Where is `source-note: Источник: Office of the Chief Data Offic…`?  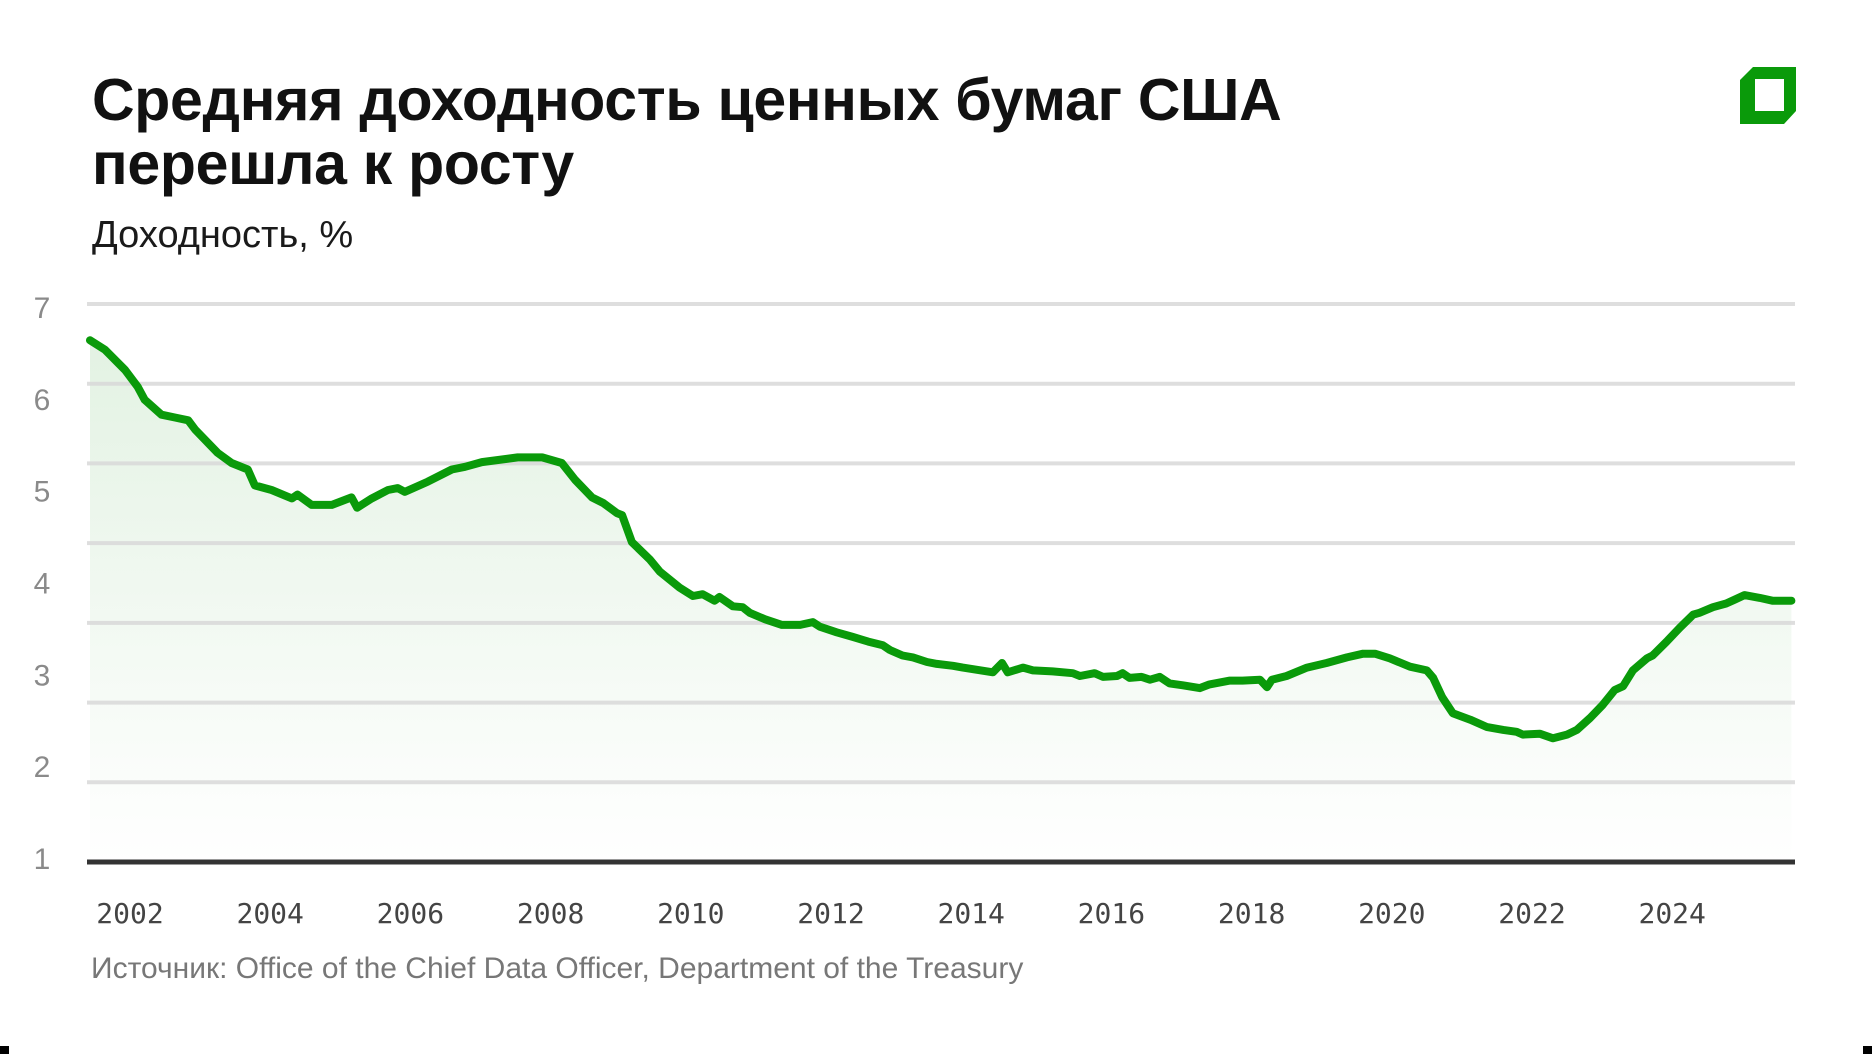
source-note: Источник: Office of the Chief Data Offic… is located at coordinates (557, 968).